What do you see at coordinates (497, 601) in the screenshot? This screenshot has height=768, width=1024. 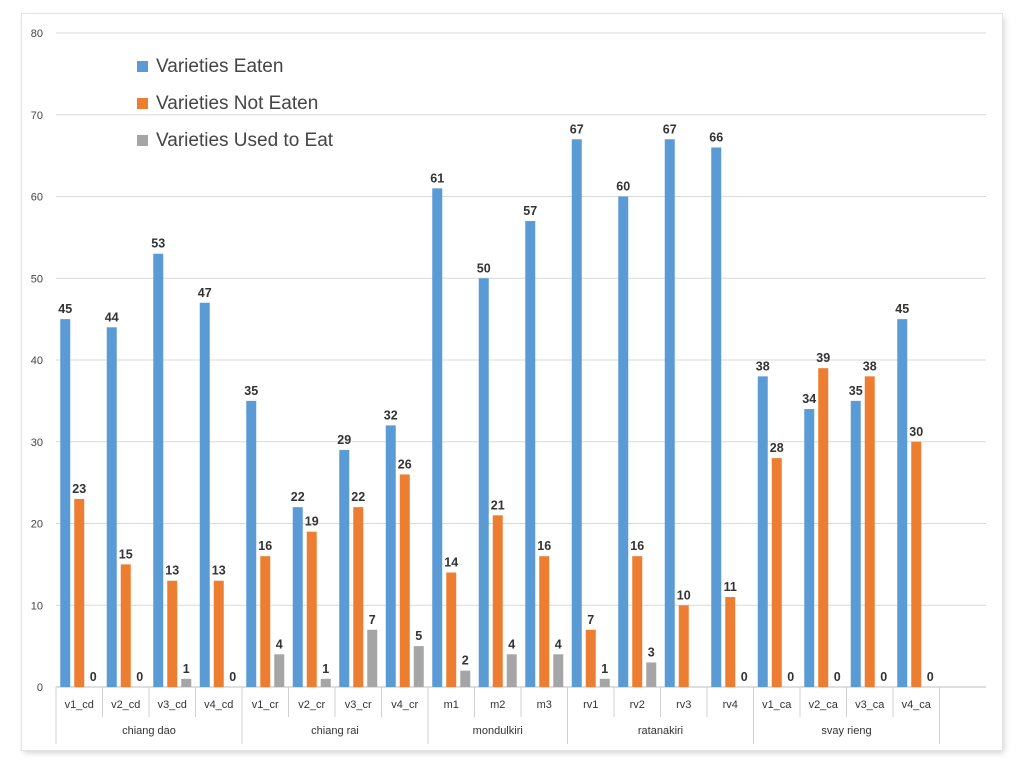 I see `bar-m2-s1` at bounding box center [497, 601].